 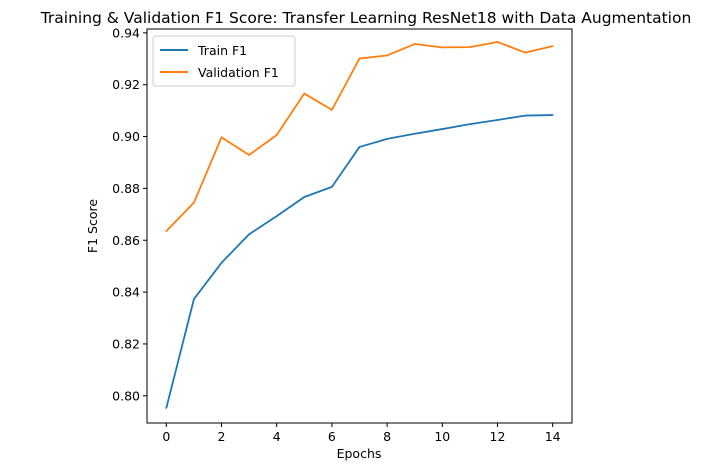 I want to click on y-tick-label: 0.80, so click(x=126, y=395).